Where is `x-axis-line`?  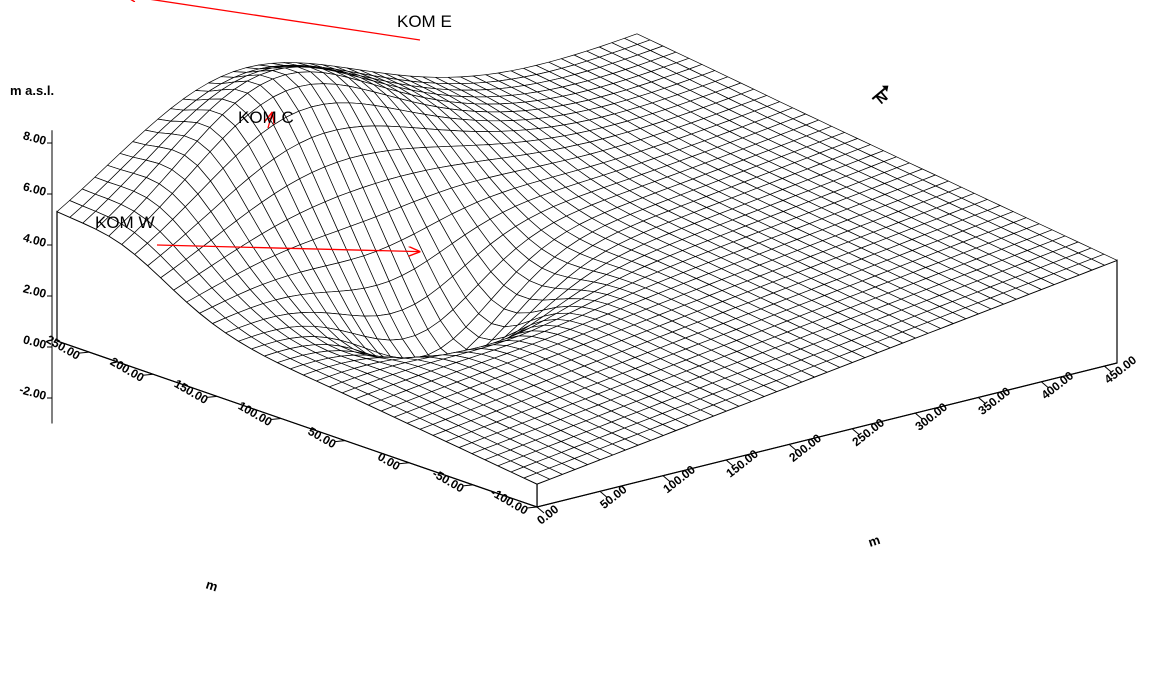
x-axis-line is located at coordinates (827, 435).